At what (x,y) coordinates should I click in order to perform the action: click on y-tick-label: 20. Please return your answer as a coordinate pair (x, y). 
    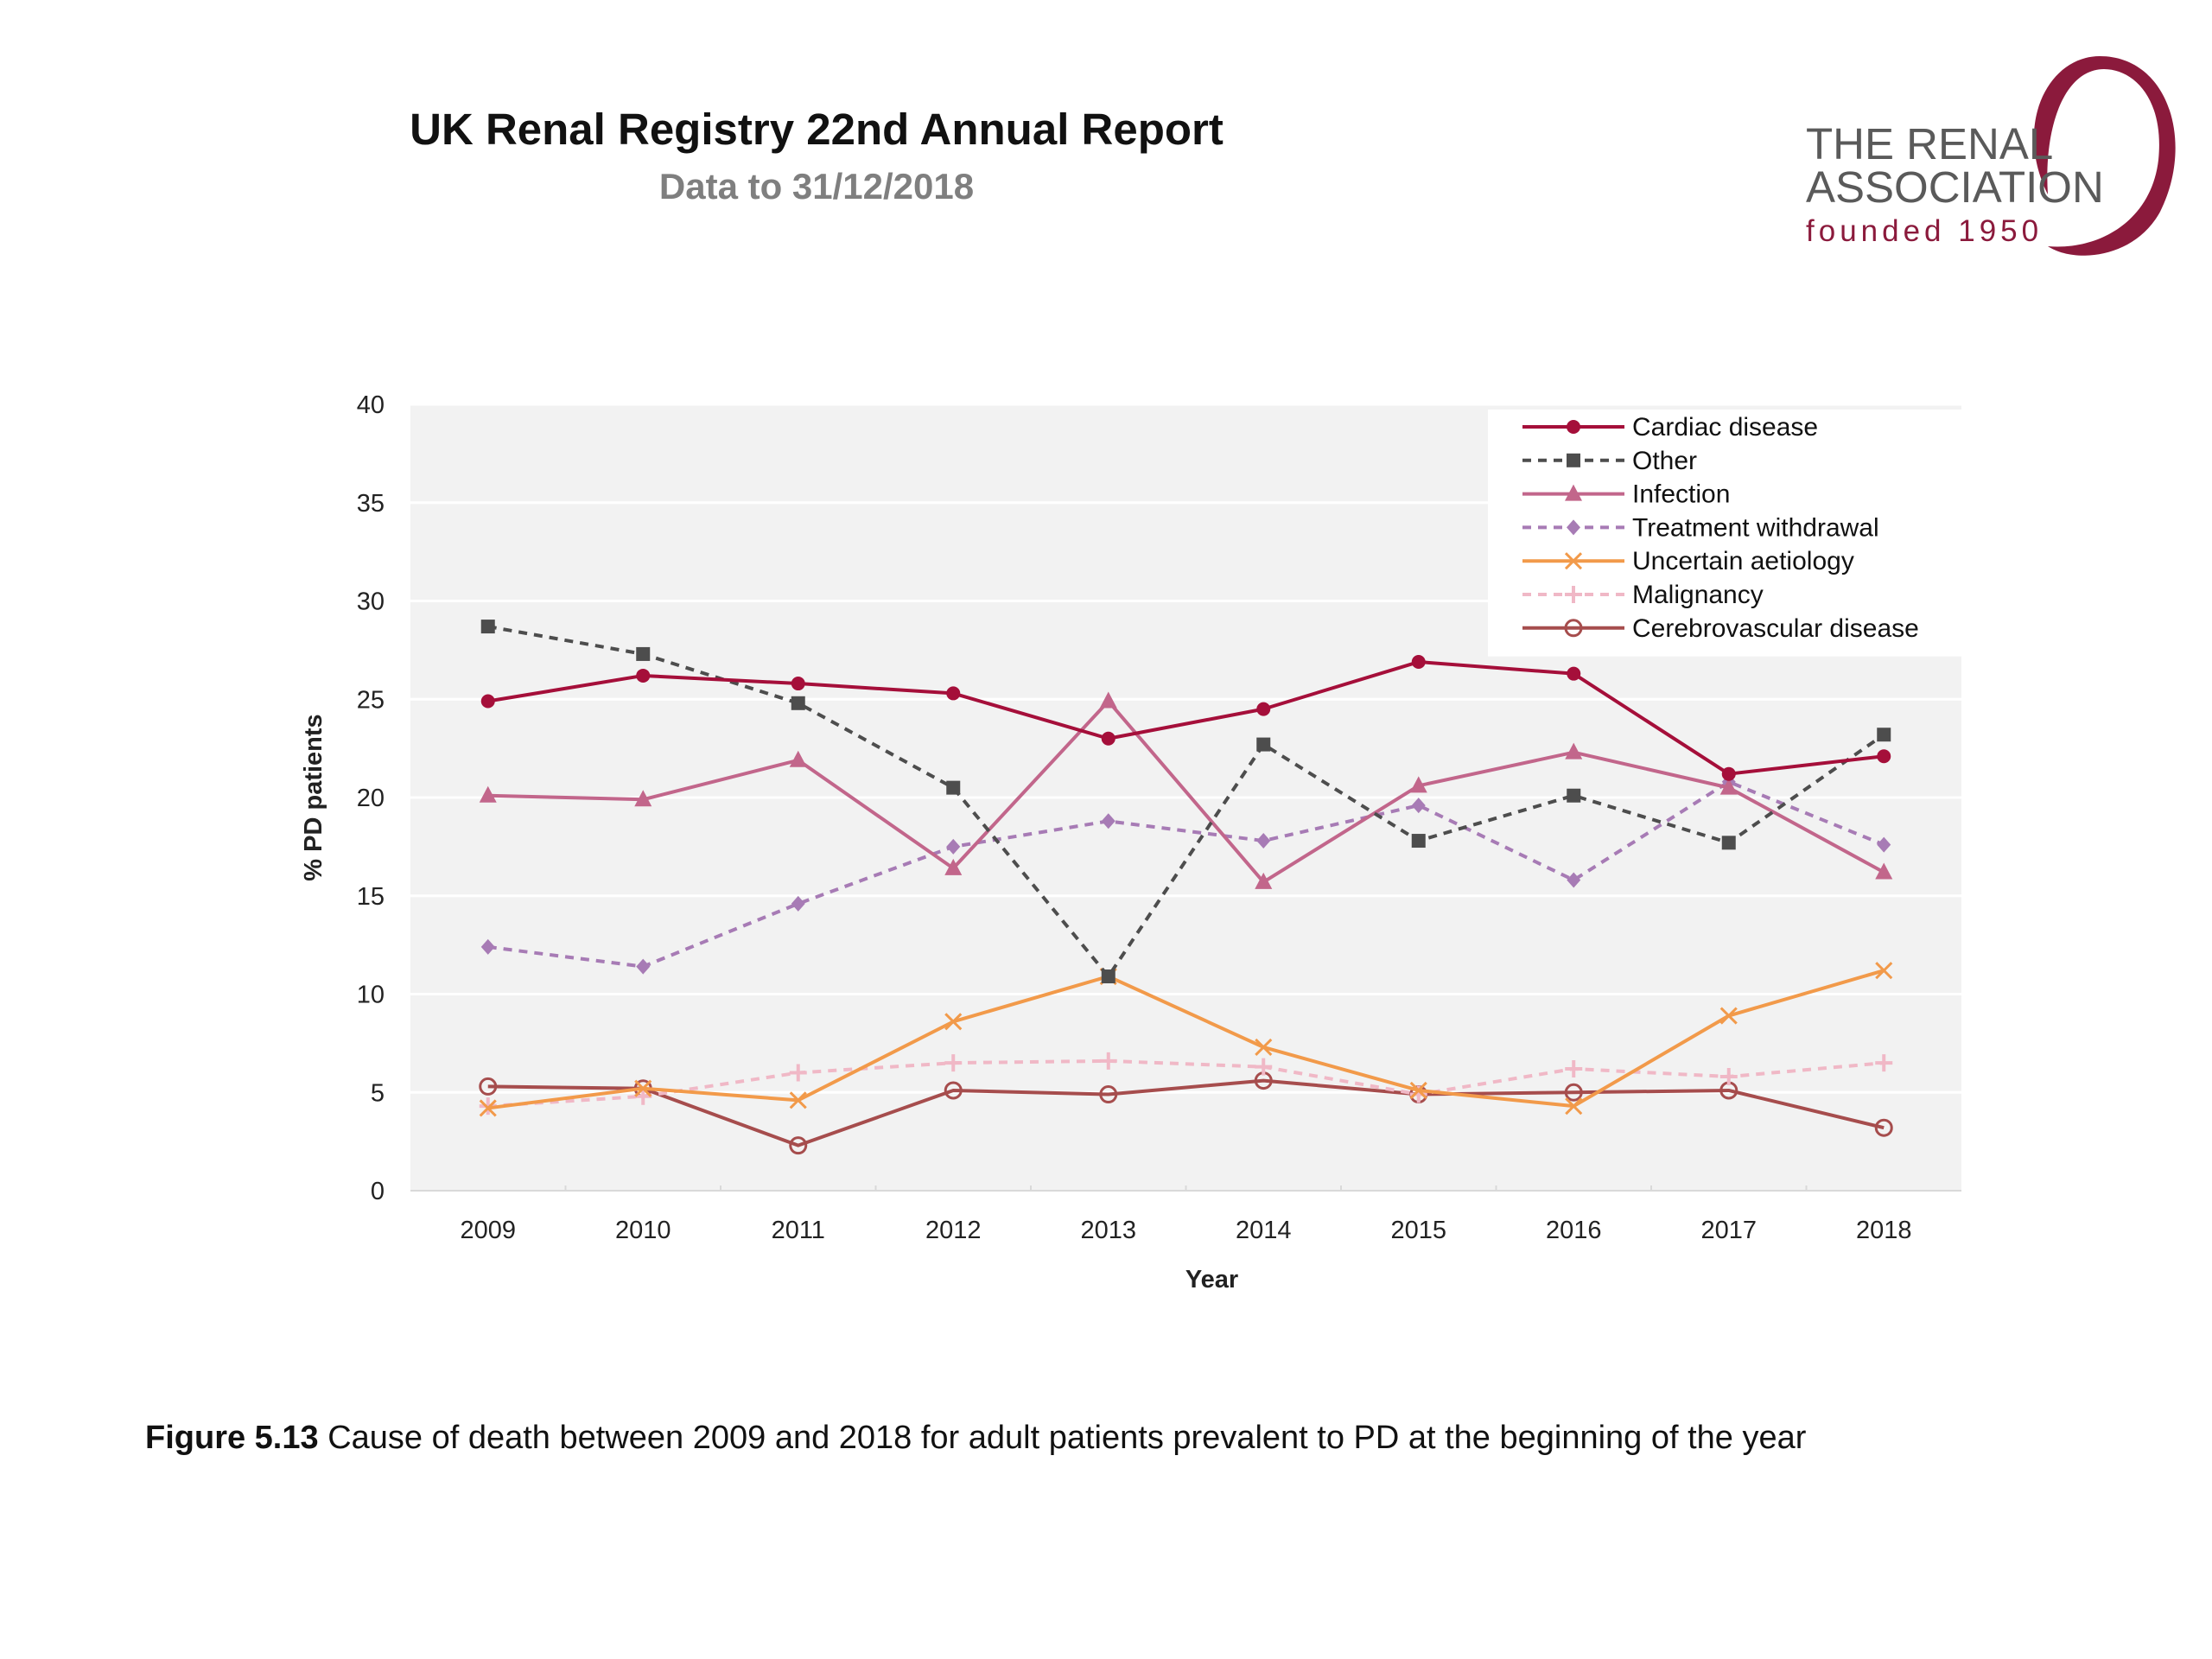
    Looking at the image, I should click on (371, 798).